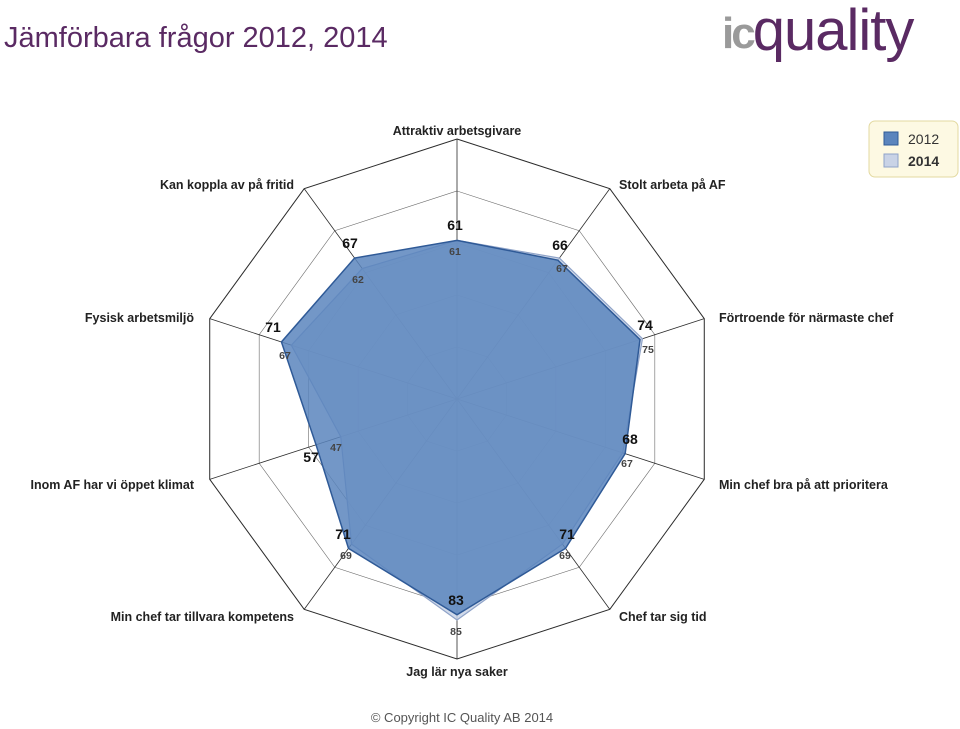  I want to click on legend-label-2012: 2012, so click(923, 139).